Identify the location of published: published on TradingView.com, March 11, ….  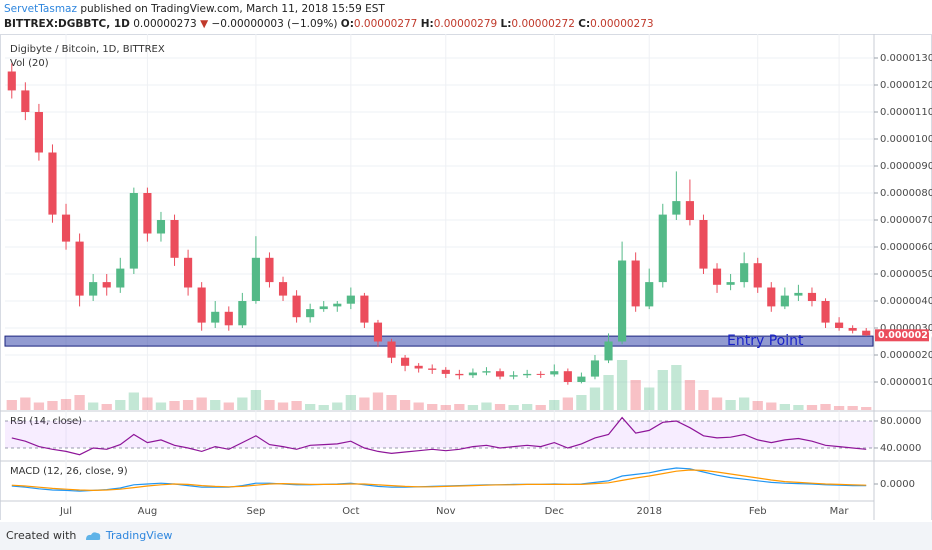
(232, 9).